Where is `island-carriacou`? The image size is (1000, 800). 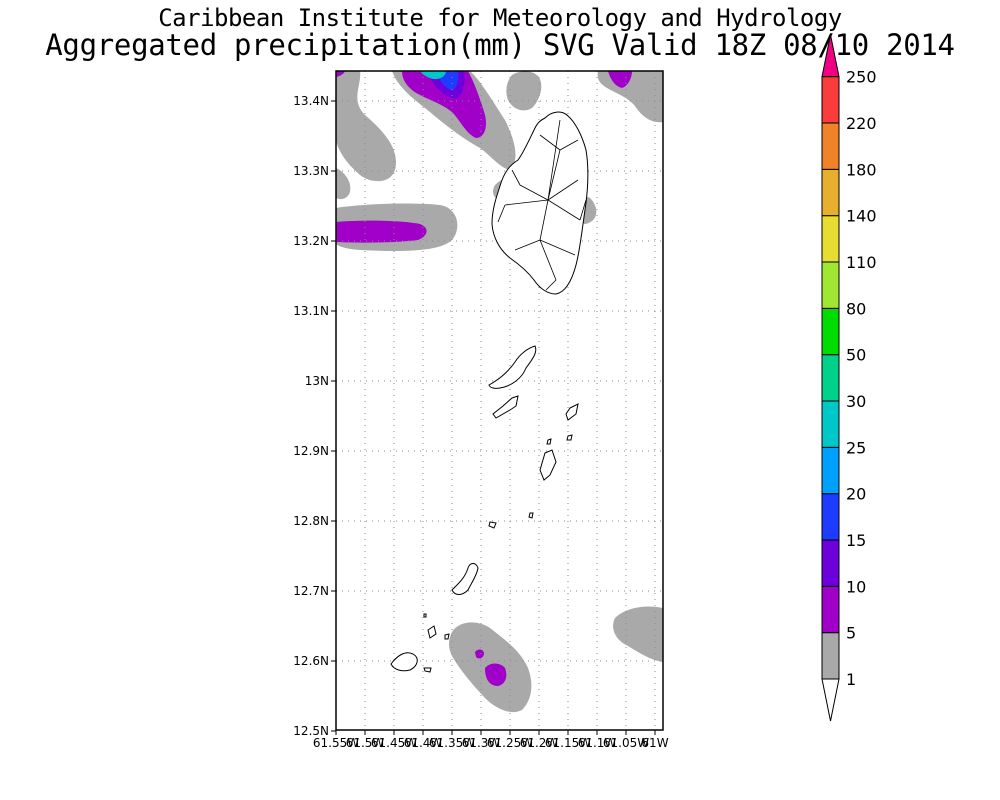 island-carriacou is located at coordinates (404, 662).